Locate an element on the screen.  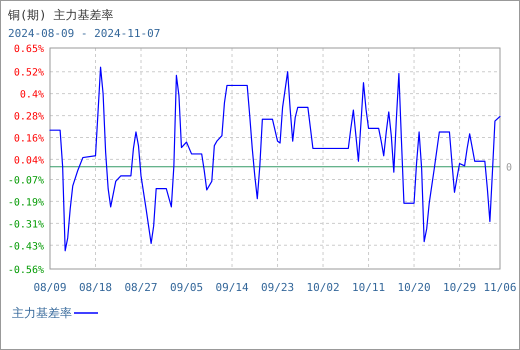
y-tick-label: -0.31% is located at coordinates (26, 224).